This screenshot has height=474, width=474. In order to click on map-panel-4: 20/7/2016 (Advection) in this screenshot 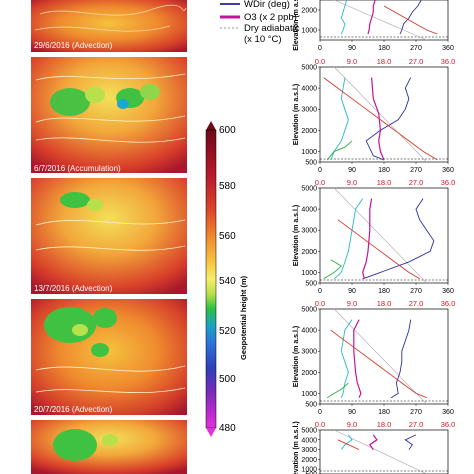, I will do `click(109, 357)`.